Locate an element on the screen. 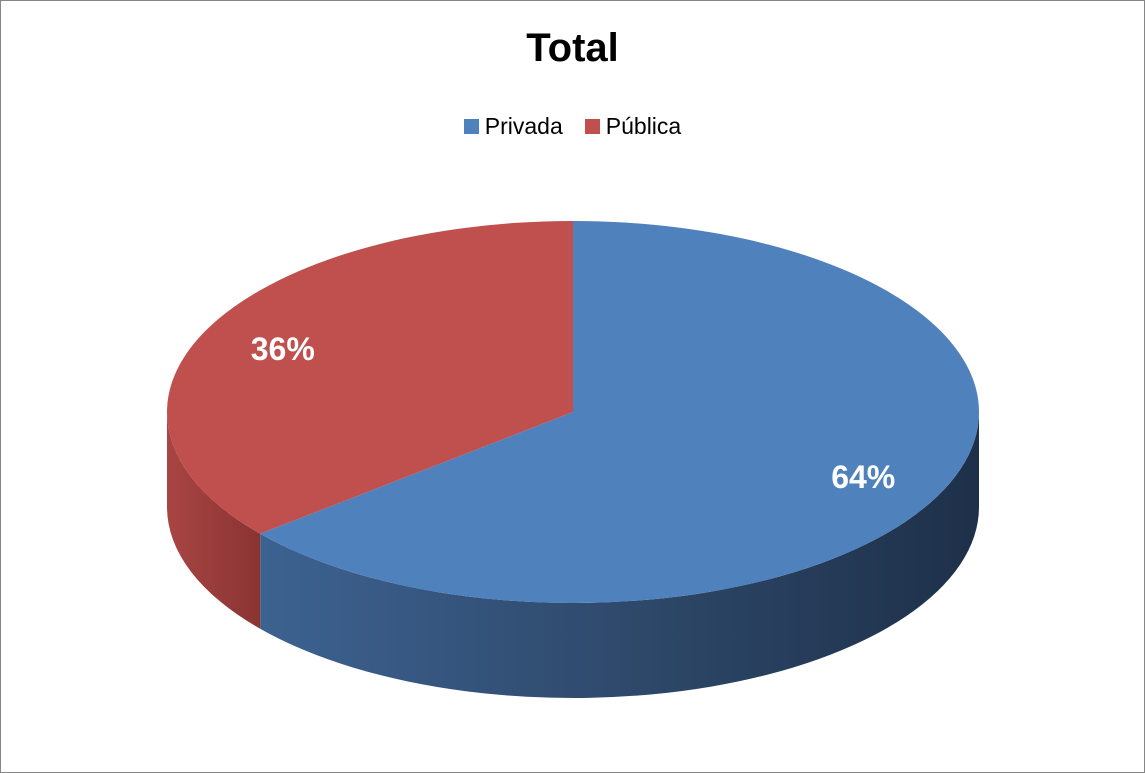 The height and width of the screenshot is (773, 1145). legend-item-privada: Privada is located at coordinates (513, 126).